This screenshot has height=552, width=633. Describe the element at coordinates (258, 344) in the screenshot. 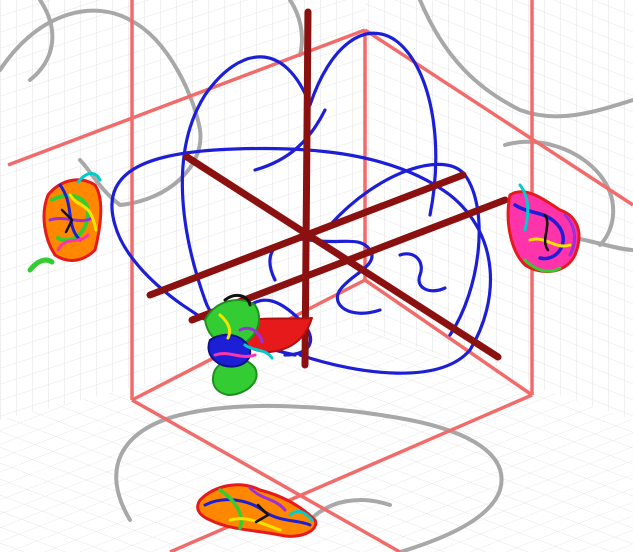

I see `soma-cluster` at that location.